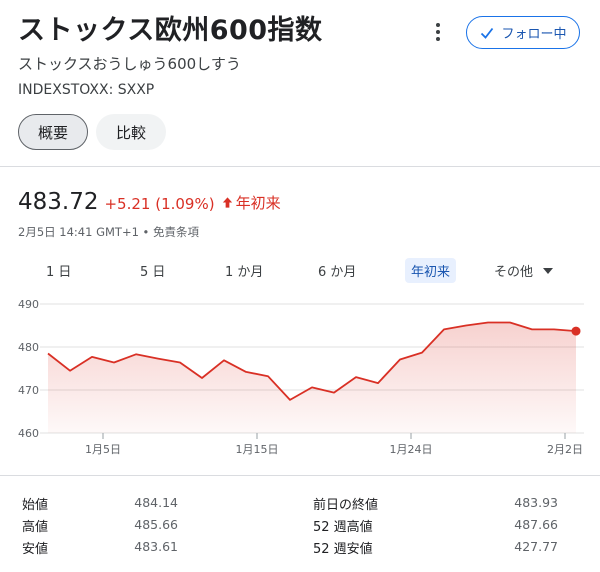  What do you see at coordinates (536, 524) in the screenshot?
I see `stat-value-52w-high: 487.66` at bounding box center [536, 524].